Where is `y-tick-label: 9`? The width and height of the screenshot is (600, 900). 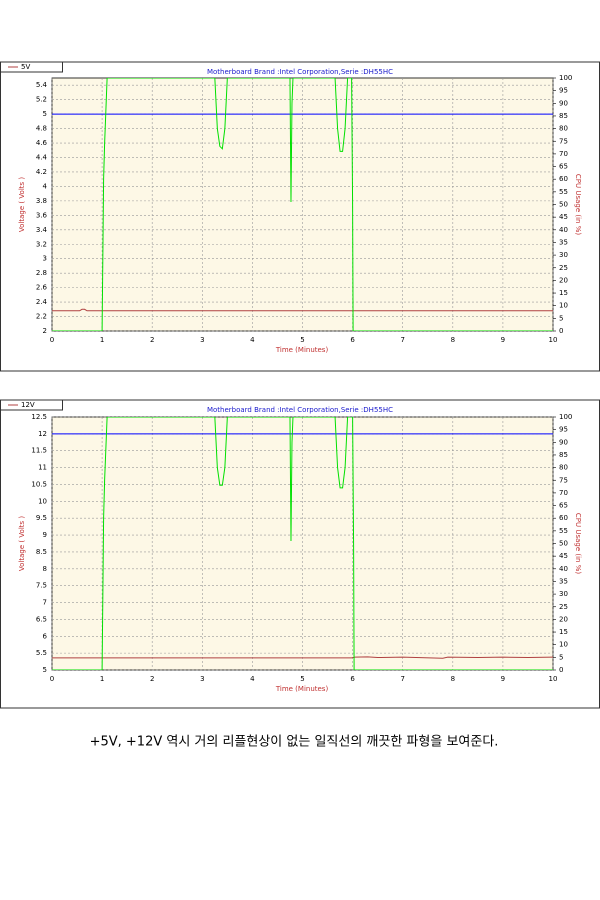
y-tick-label: 9 is located at coordinates (45, 535).